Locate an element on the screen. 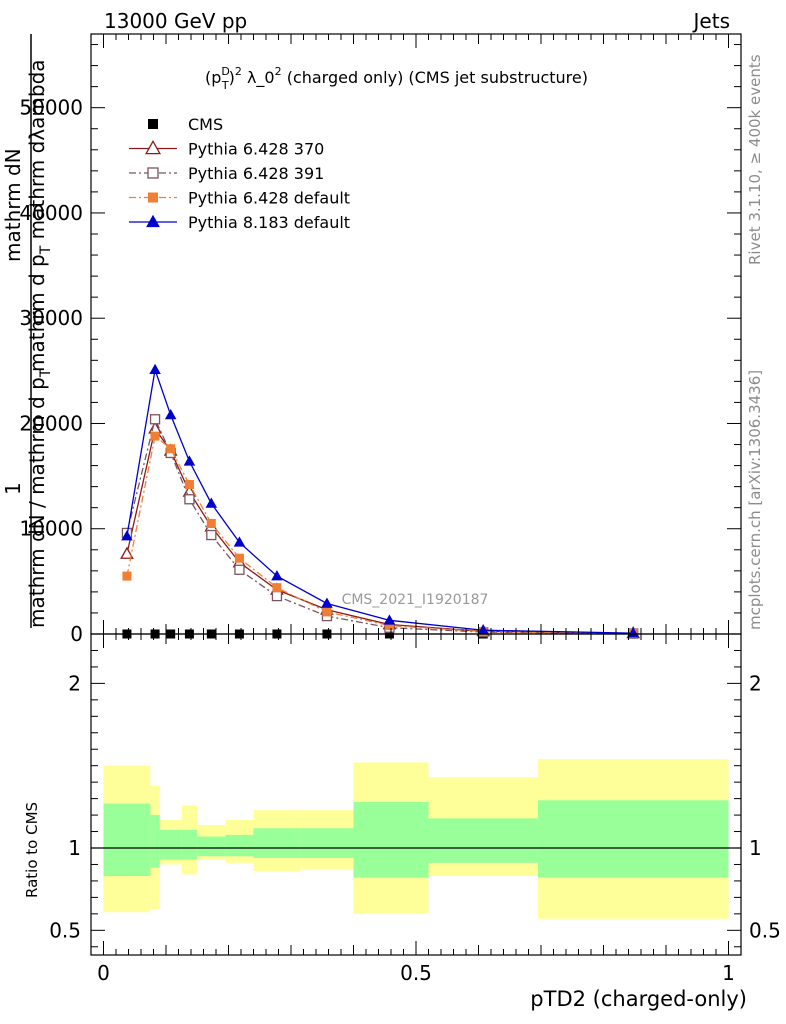  ylabel-numerator-tail: mathrm dλambda is located at coordinates (37, 152).